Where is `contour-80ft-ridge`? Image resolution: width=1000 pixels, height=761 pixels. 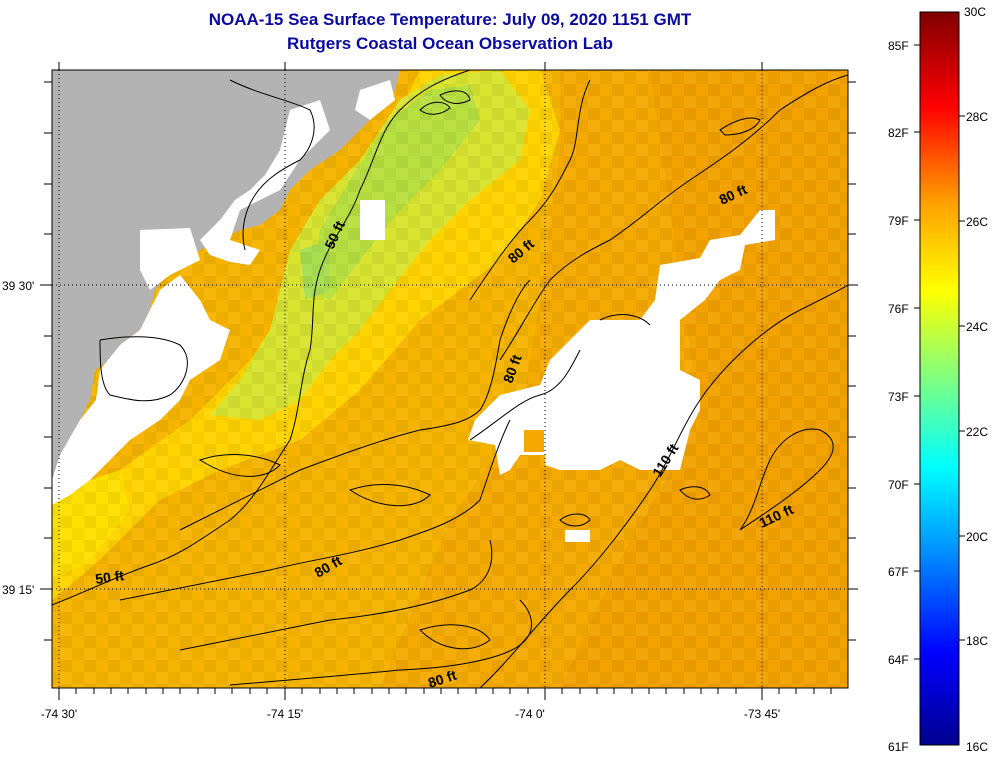
contour-80ft-ridge is located at coordinates (530, 190).